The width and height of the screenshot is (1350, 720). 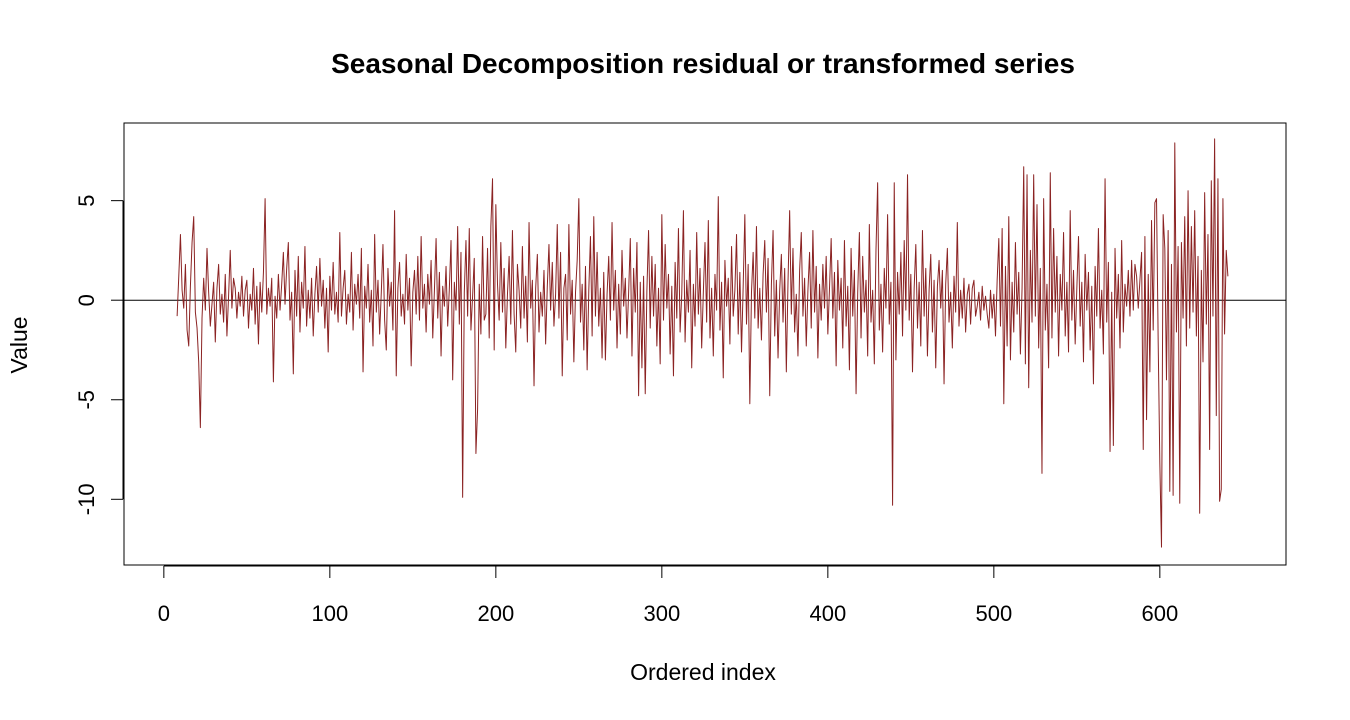 I want to click on y-axis-label: Value, so click(x=19, y=344).